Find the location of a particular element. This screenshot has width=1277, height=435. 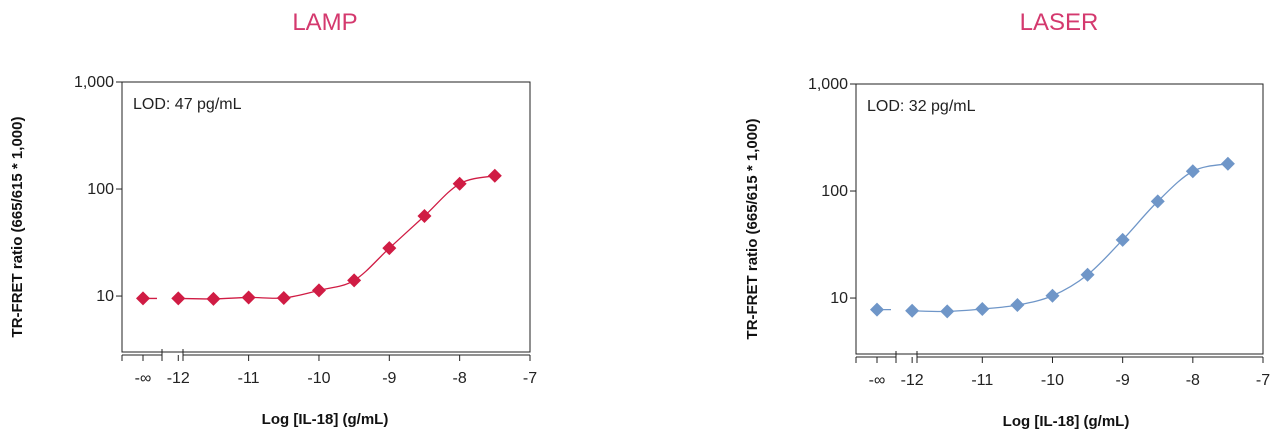

chart-title: LAMP is located at coordinates (324, 22).